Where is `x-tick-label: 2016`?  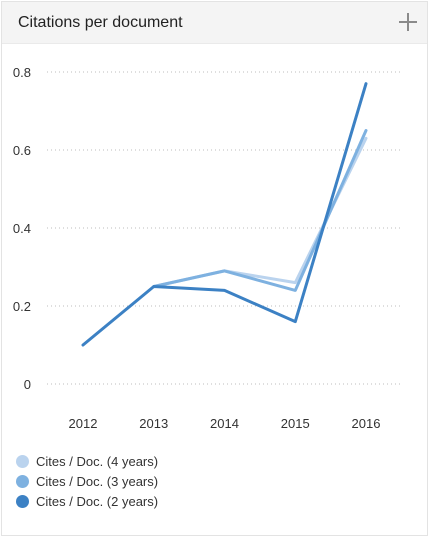
x-tick-label: 2016 is located at coordinates (366, 423).